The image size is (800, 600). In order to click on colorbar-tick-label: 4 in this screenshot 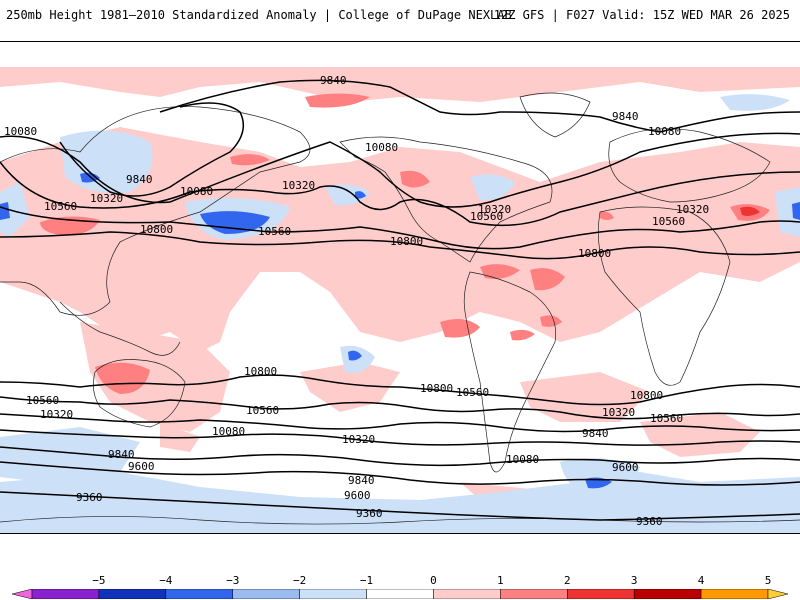, I will do `click(701, 580)`.